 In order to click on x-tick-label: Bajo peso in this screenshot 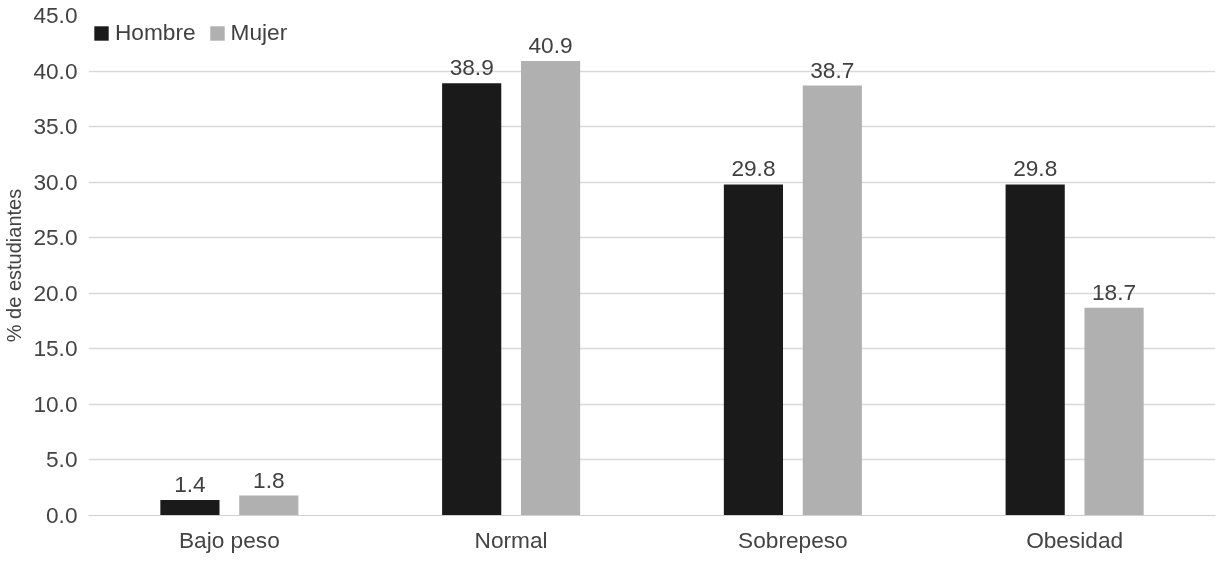, I will do `click(229, 539)`.